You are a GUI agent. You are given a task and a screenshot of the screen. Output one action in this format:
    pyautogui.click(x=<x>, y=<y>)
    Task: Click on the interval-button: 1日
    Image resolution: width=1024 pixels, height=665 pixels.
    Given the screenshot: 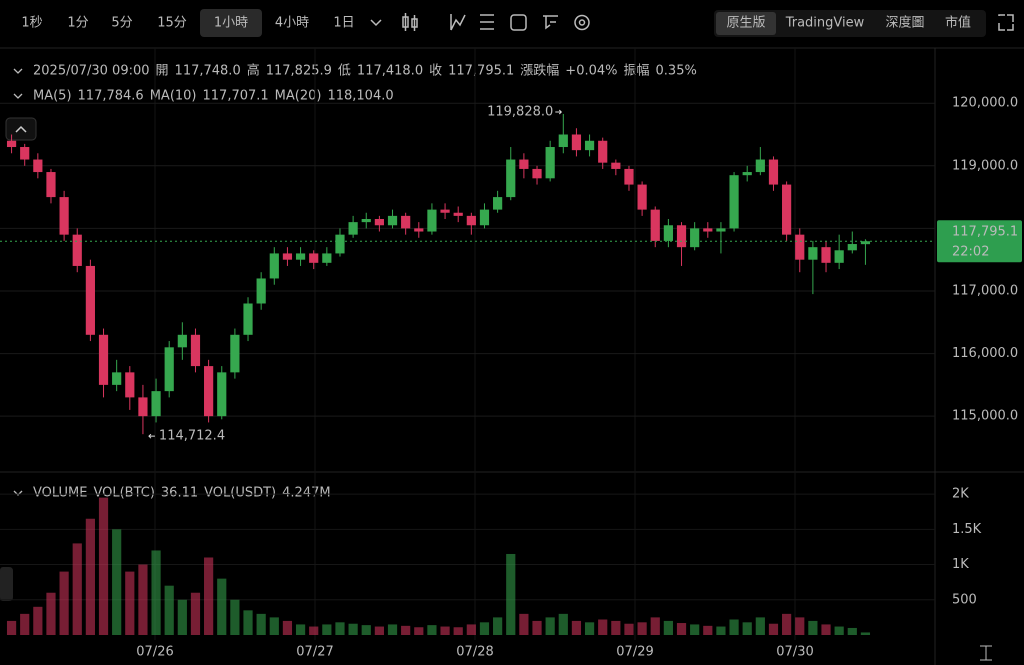 What is the action you would take?
    pyautogui.click(x=343, y=23)
    